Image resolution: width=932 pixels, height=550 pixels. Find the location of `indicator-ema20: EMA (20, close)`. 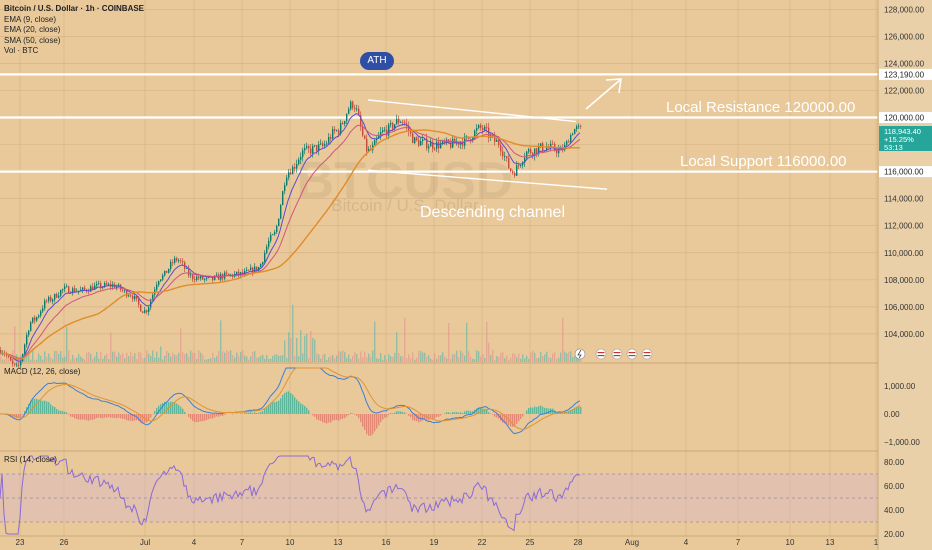

indicator-ema20: EMA (20, close) is located at coordinates (32, 29).